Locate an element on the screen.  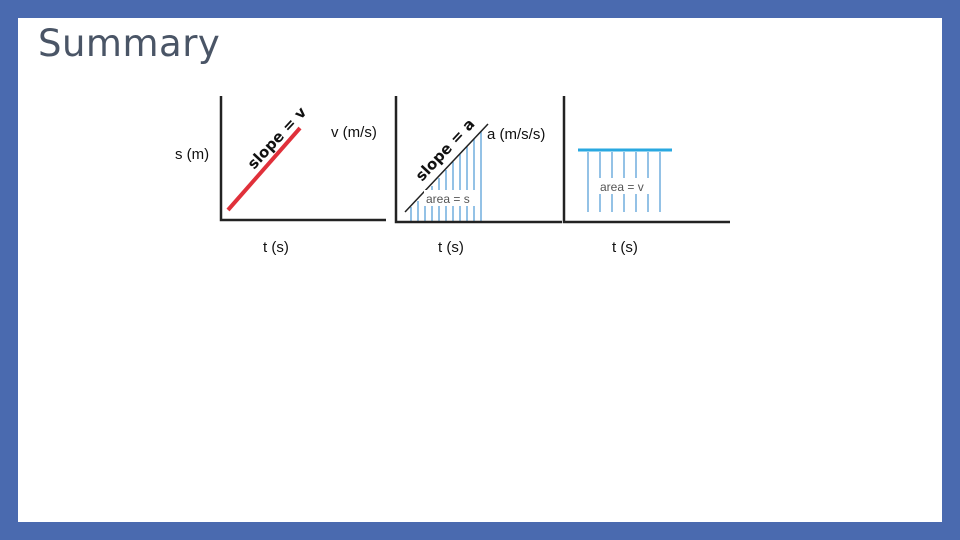
graph2-area-label: area = s is located at coordinates (448, 199).